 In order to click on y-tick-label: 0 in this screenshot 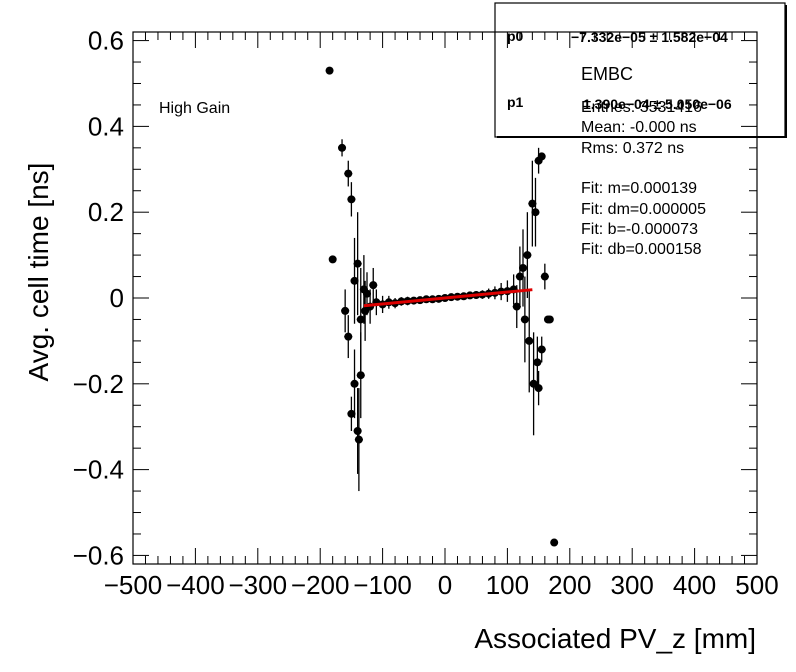, I will do `click(117, 298)`.